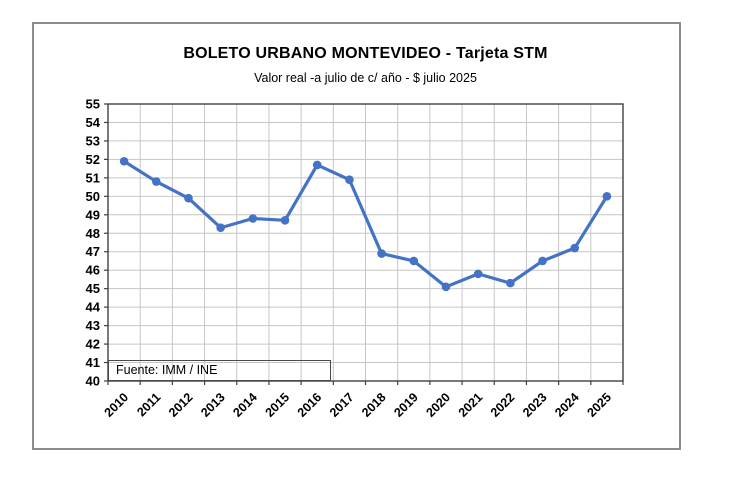 This screenshot has width=730, height=479. What do you see at coordinates (93, 270) in the screenshot?
I see `y-axis-label: 46` at bounding box center [93, 270].